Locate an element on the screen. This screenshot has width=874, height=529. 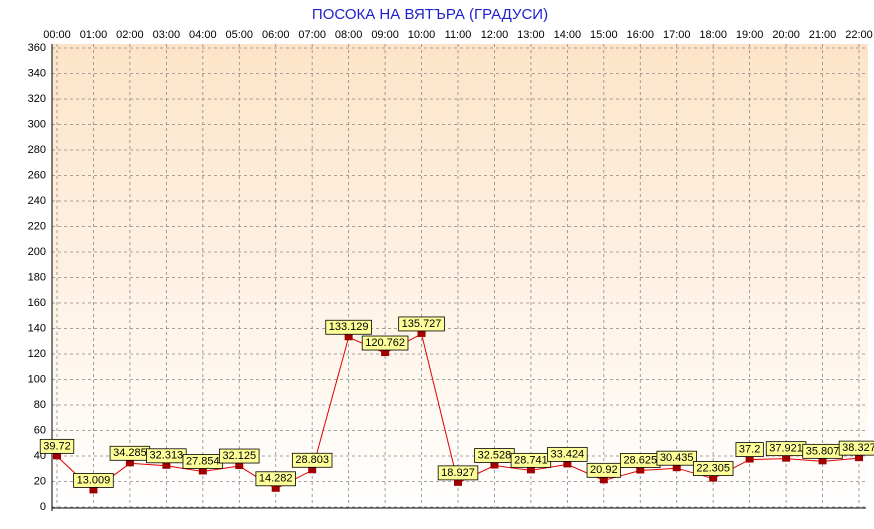
x-tick-label: 13:00 is located at coordinates (531, 35).